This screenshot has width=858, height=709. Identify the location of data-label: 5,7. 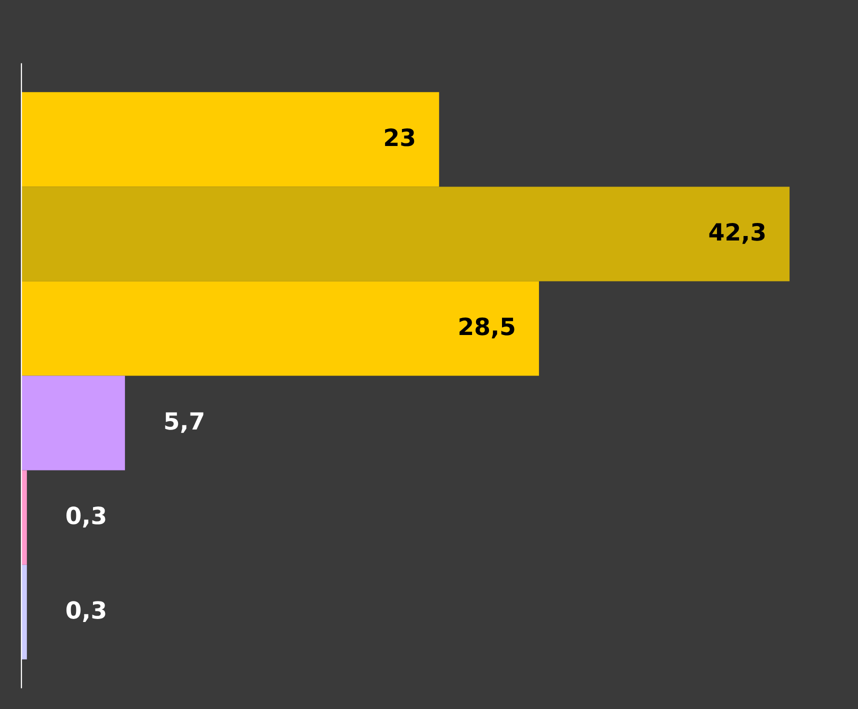
(184, 422).